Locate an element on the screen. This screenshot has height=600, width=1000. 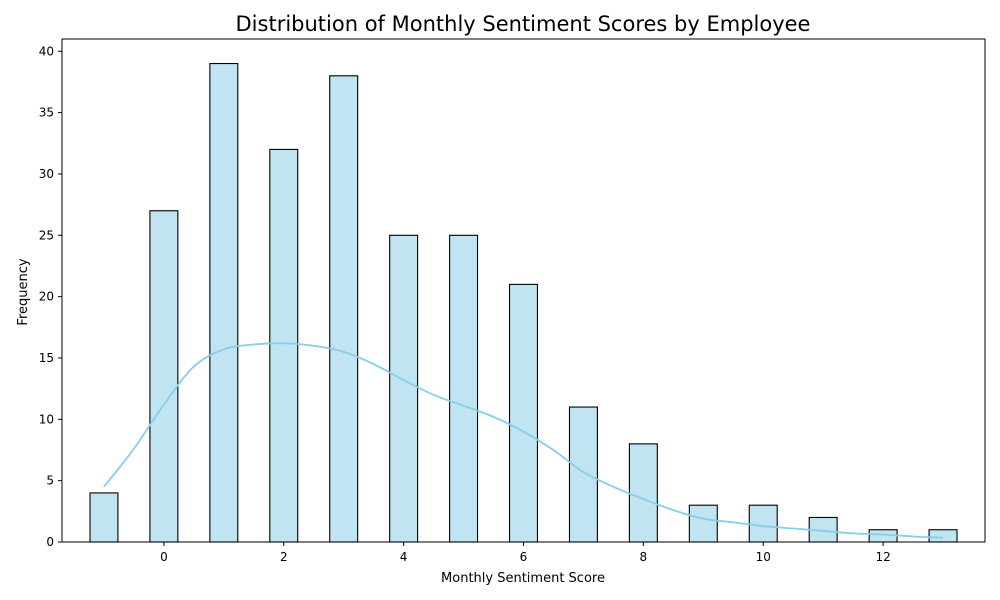
y-tick-label: 15 is located at coordinates (46, 358).